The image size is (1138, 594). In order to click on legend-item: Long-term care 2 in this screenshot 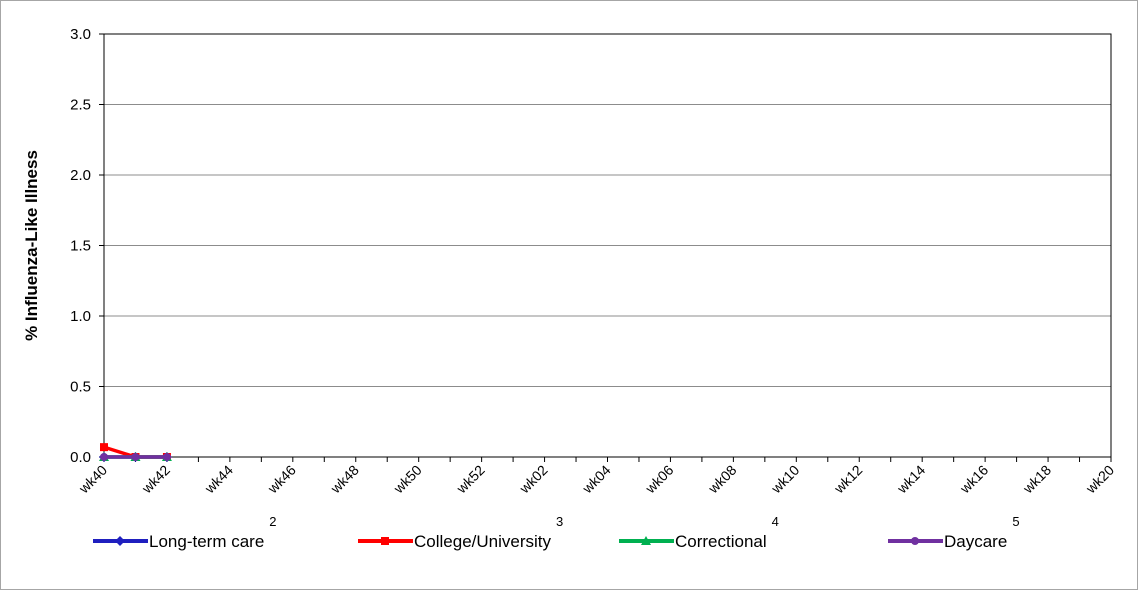, I will do `click(185, 532)`.